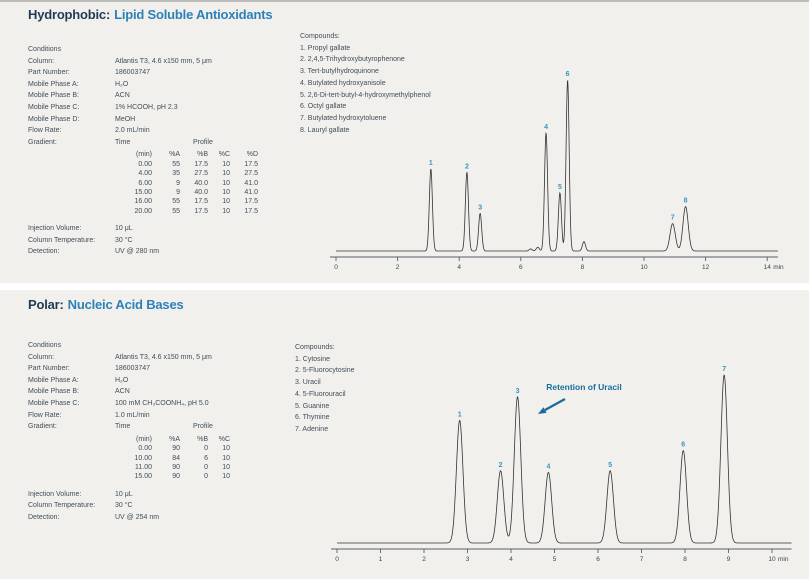 This screenshot has height=579, width=809. Describe the element at coordinates (55, 229) in the screenshot. I see `condition-label: Injection Volume:` at that location.